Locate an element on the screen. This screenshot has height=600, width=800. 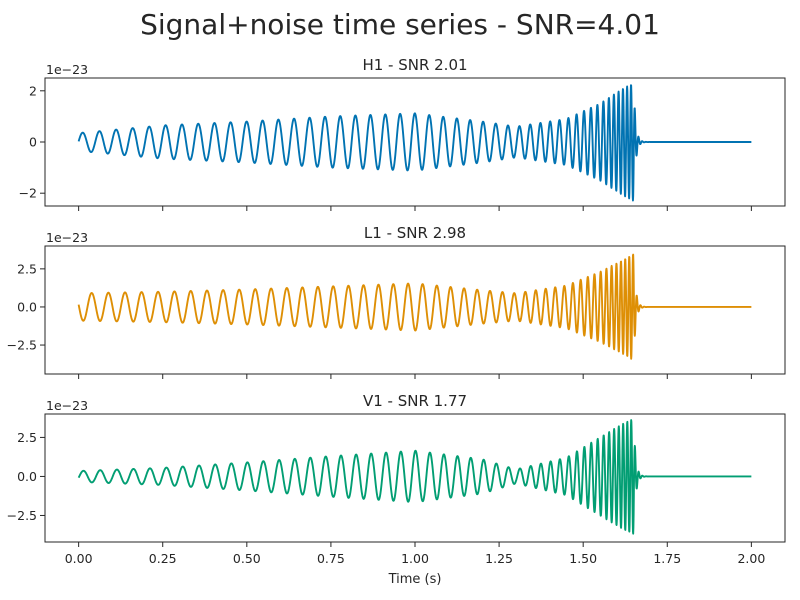
figure-title: Signal+noise time series - SNR=4.01 is located at coordinates (400, 24).